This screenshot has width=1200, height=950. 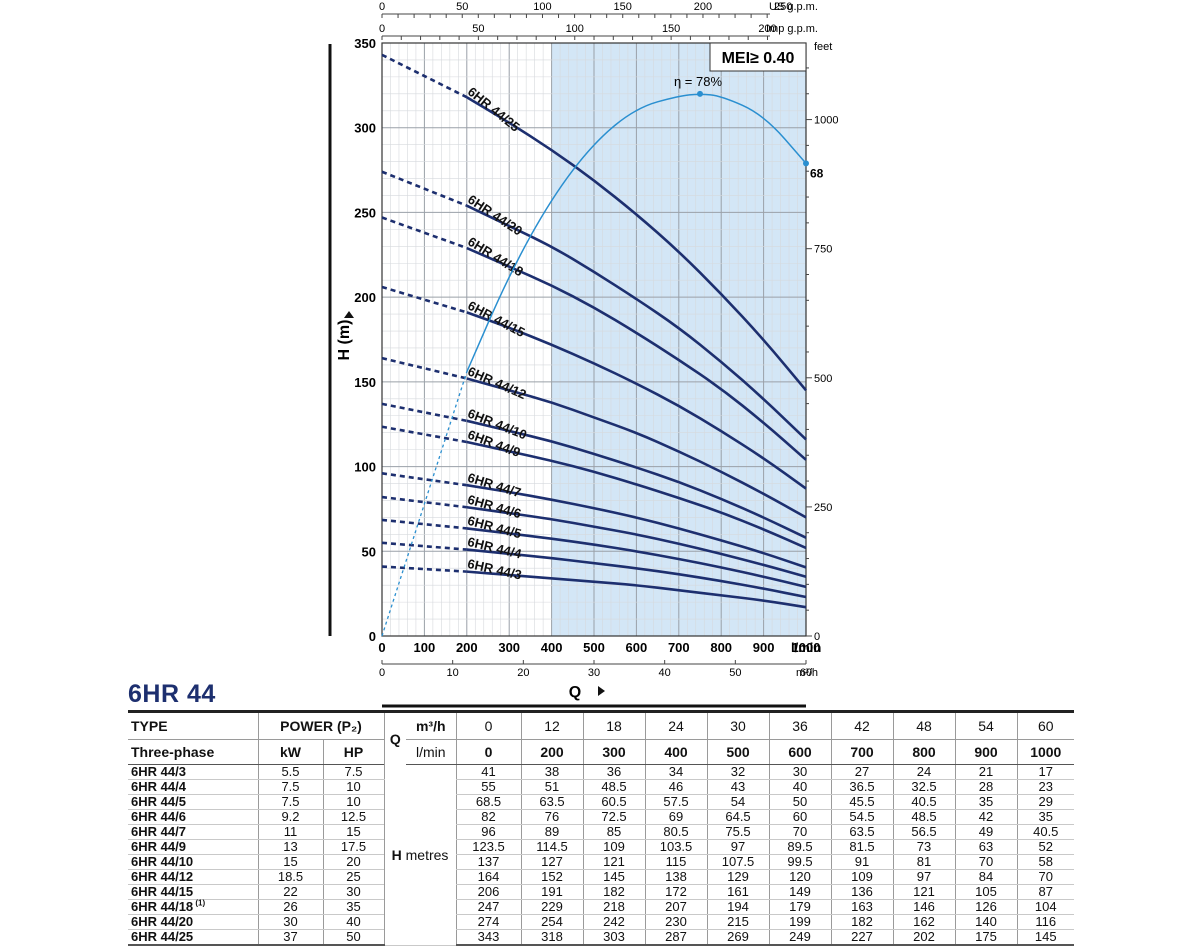 What do you see at coordinates (552, 647) in the screenshot?
I see `x-tick-label: 400` at bounding box center [552, 647].